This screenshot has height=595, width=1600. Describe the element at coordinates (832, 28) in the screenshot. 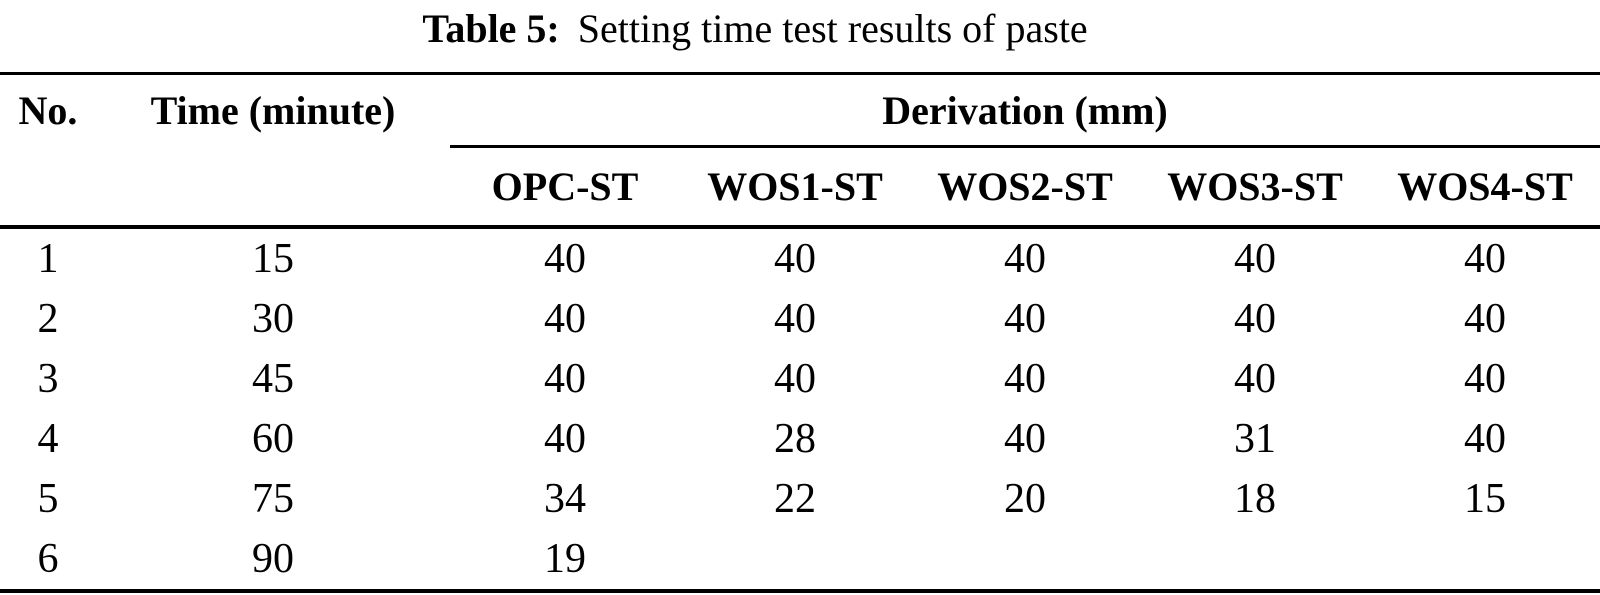

I see `caption-text: Setting time test results of paste` at that location.